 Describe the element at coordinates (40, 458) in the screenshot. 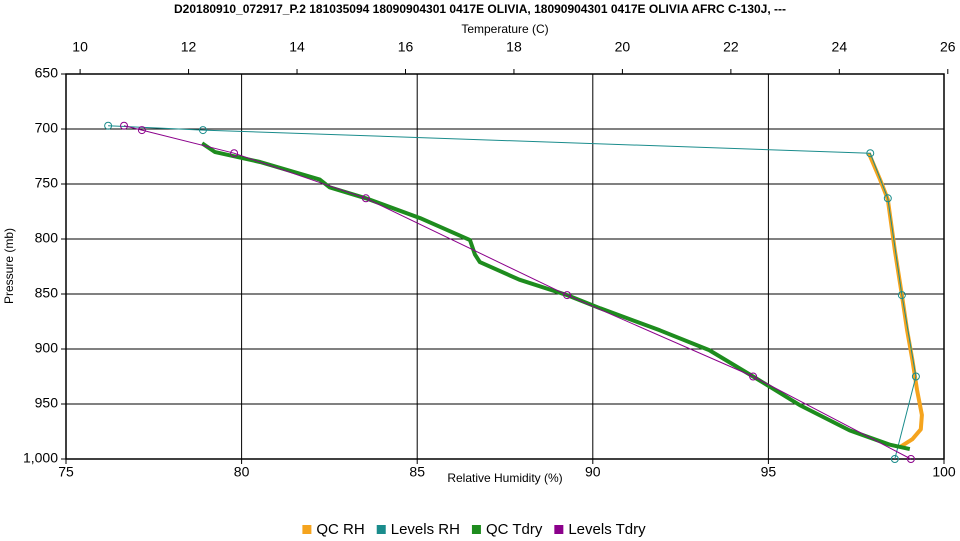

I see `y-tick-label: 1,000` at that location.